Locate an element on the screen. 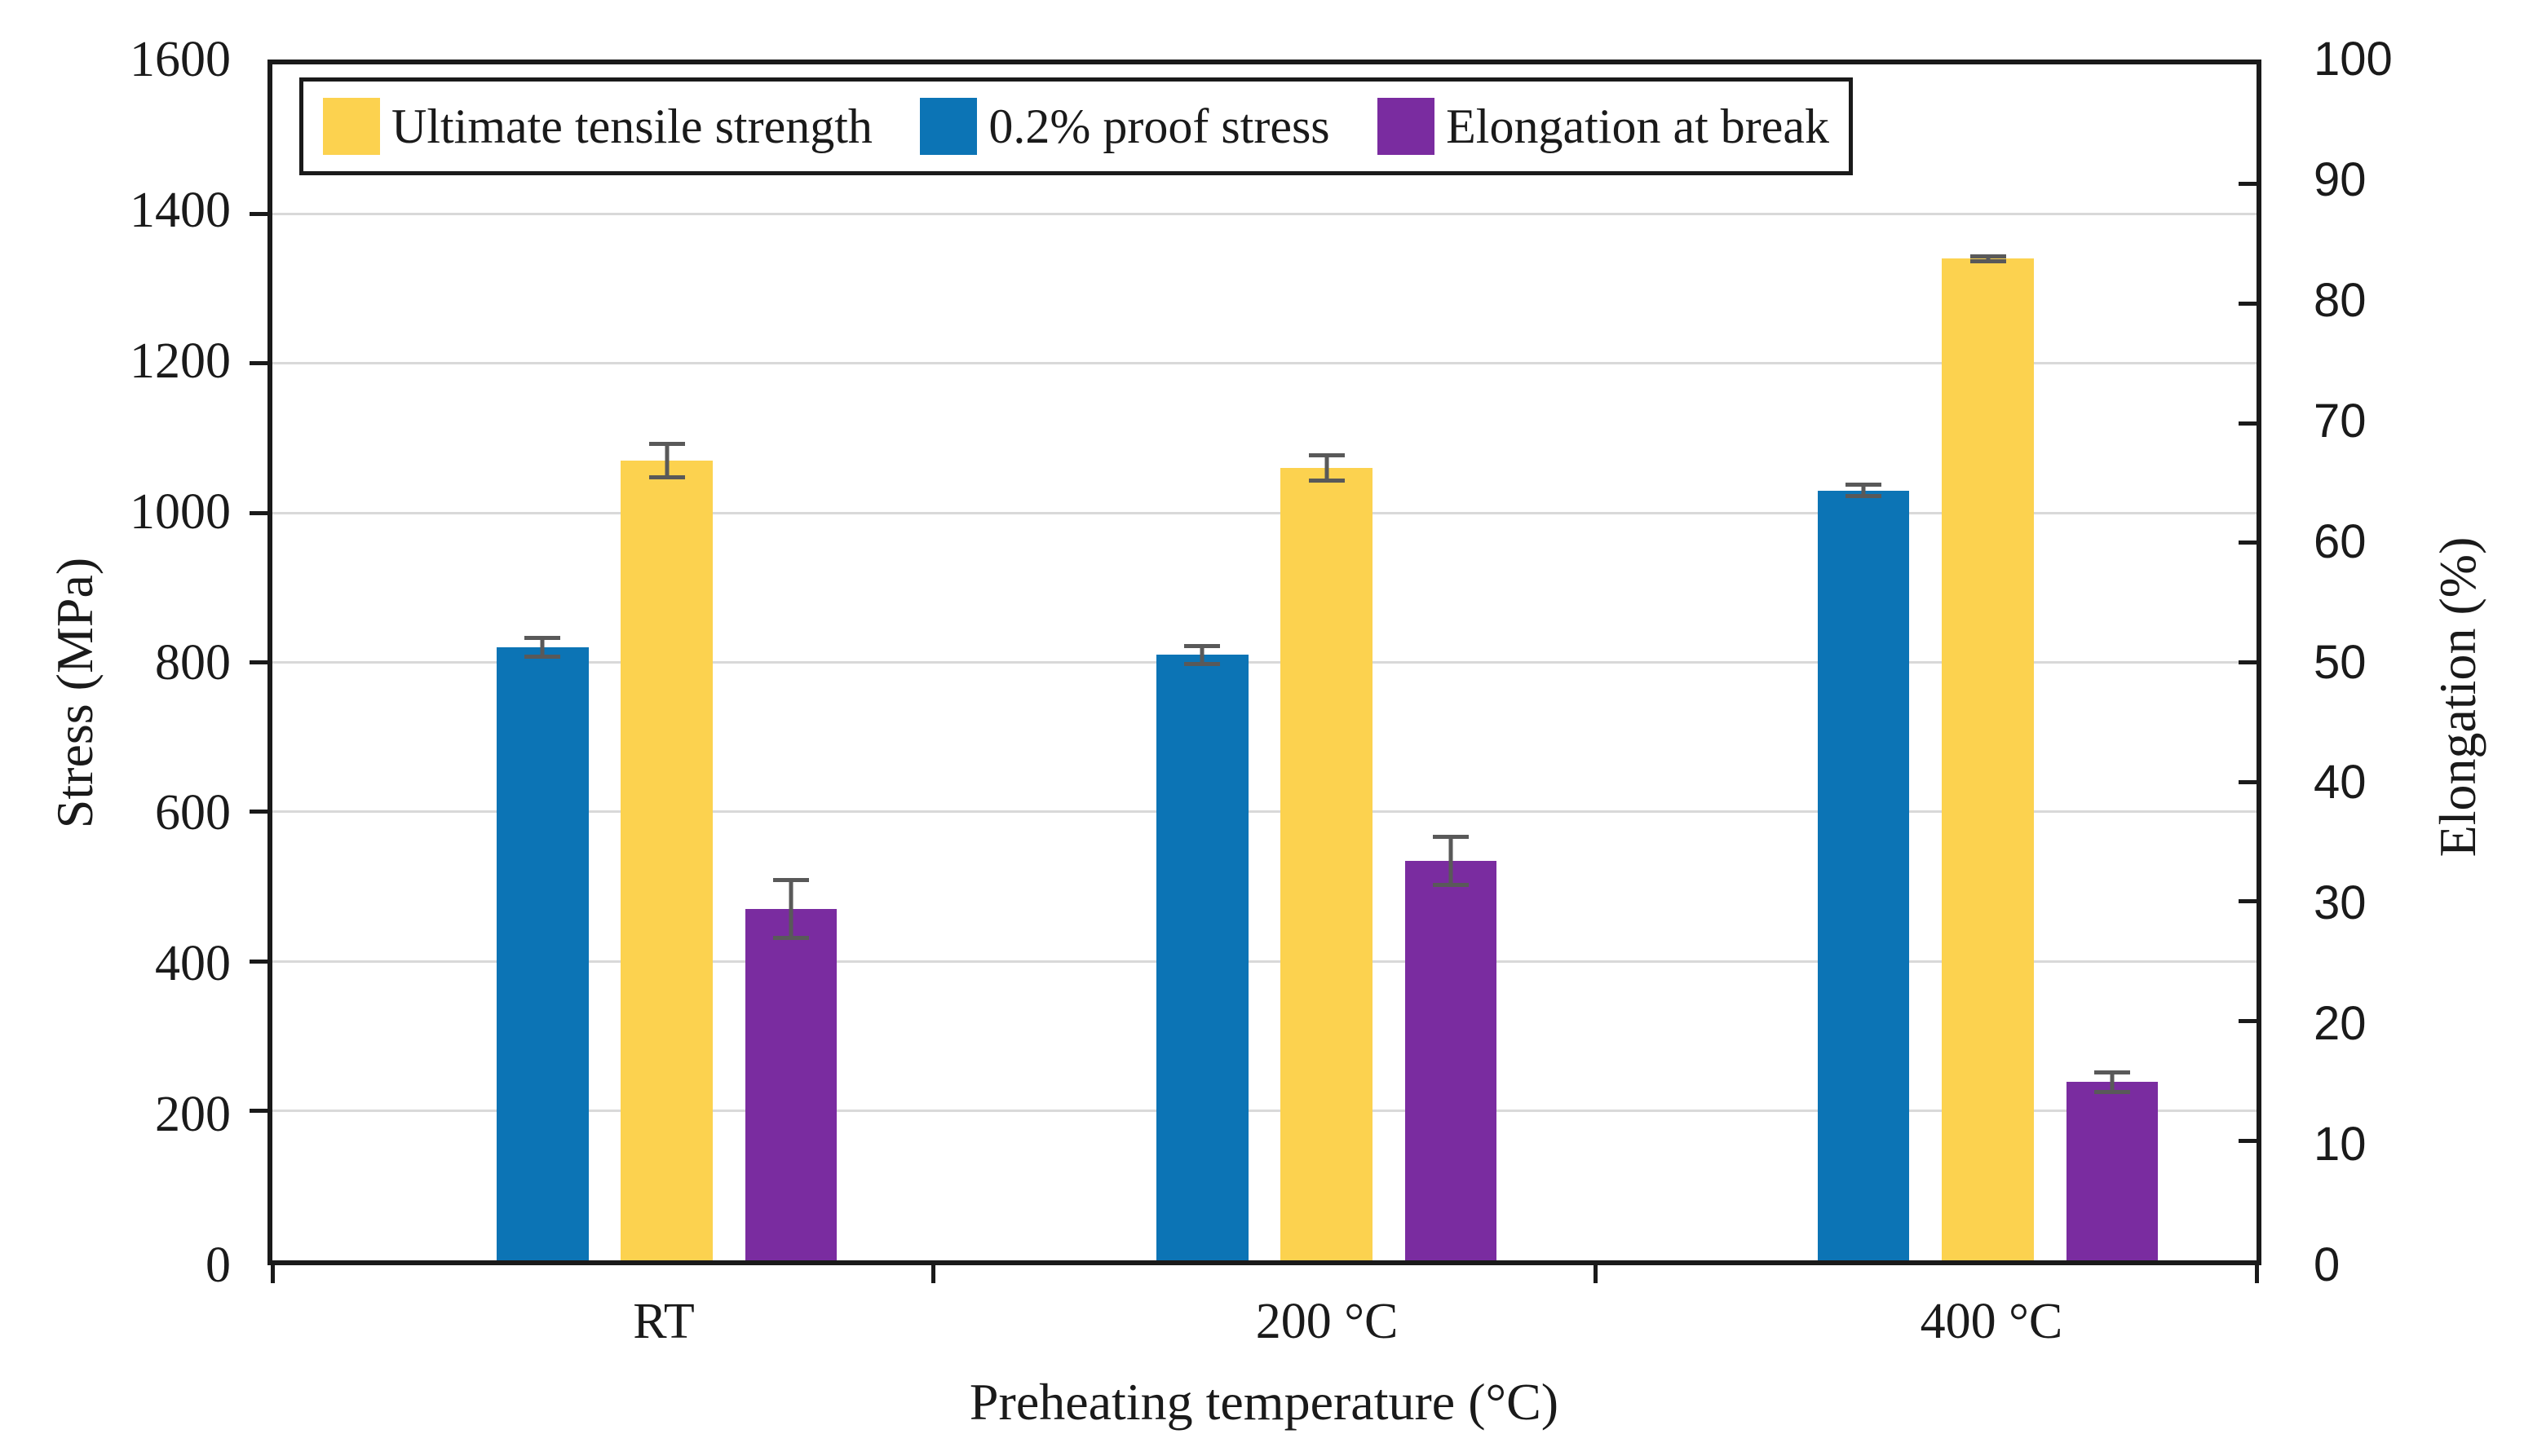 Image resolution: width=2524 pixels, height=1456 pixels. right-axis-tick-label: 70 is located at coordinates (2340, 421).